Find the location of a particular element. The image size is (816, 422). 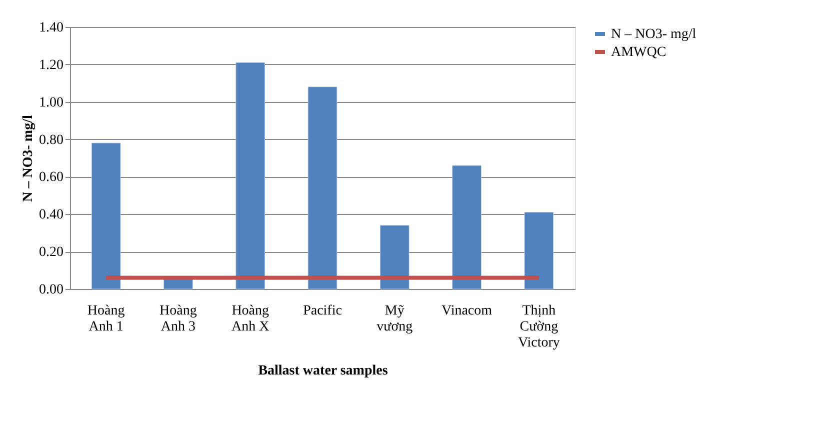

y-tick-label: 1.40 is located at coordinates (51, 28).